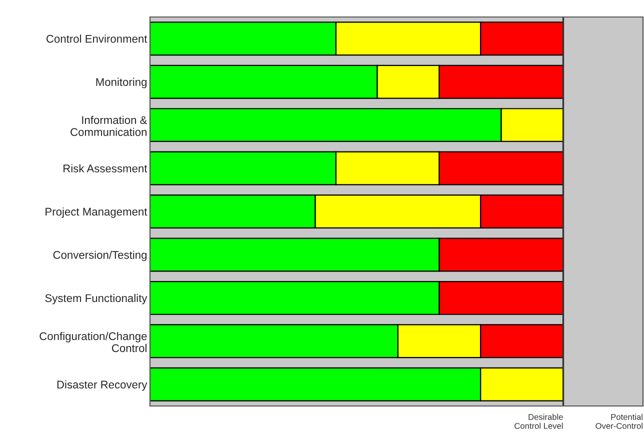 The width and height of the screenshot is (644, 443). What do you see at coordinates (97, 212) in the screenshot?
I see `y-tick-label: Project Management` at bounding box center [97, 212].